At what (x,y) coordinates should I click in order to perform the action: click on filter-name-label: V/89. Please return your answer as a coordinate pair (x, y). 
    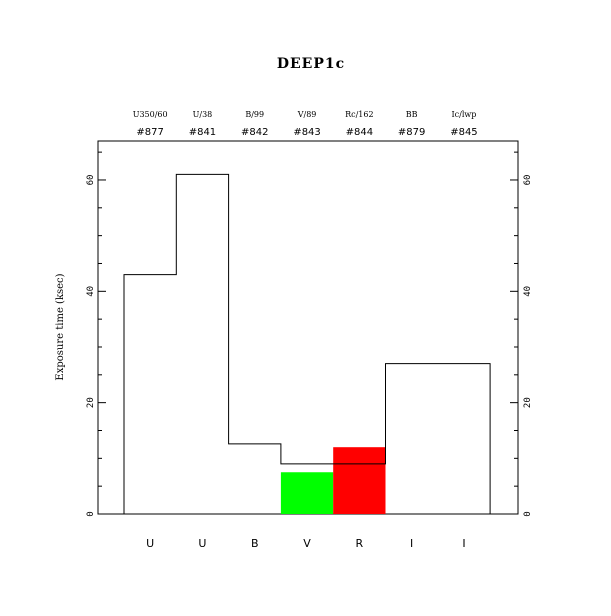
    Looking at the image, I should click on (307, 114).